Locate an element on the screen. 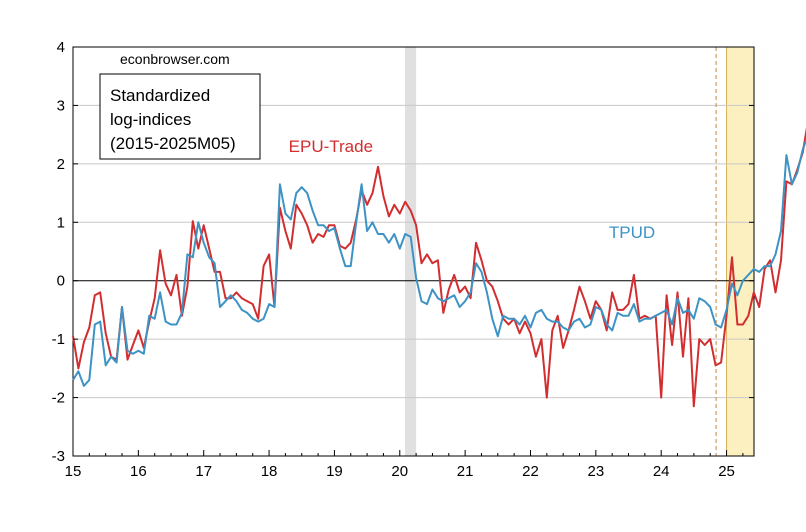  x-tick-label: 20 is located at coordinates (399, 471).